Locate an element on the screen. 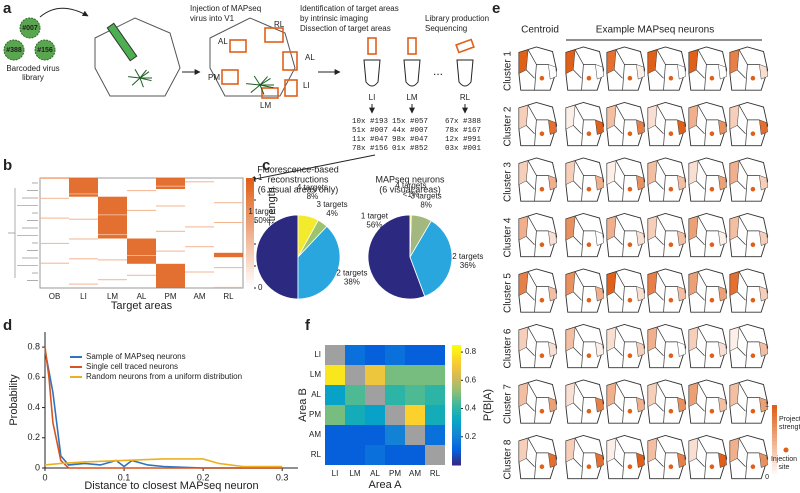  label: 1 is located at coordinates (767, 405).